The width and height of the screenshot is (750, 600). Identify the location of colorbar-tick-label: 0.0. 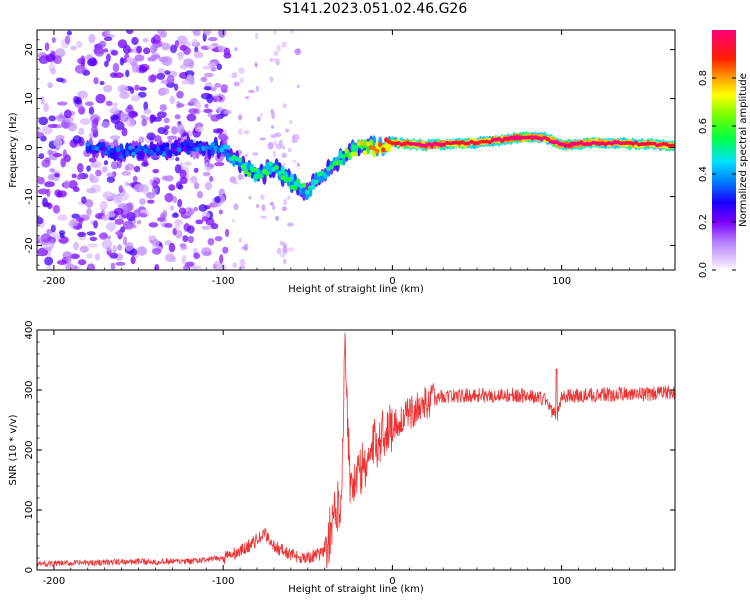
(703, 270).